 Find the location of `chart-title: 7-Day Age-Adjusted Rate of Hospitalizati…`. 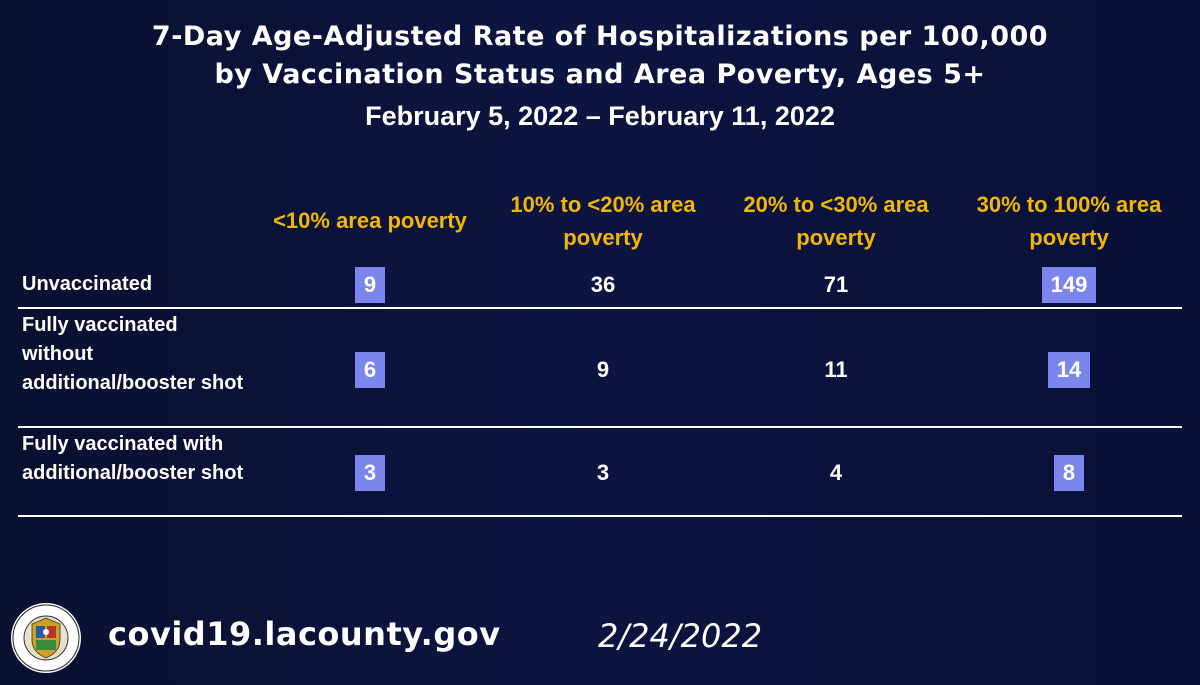

chart-title: 7-Day Age-Adjusted Rate of Hospitalizati… is located at coordinates (600, 36).